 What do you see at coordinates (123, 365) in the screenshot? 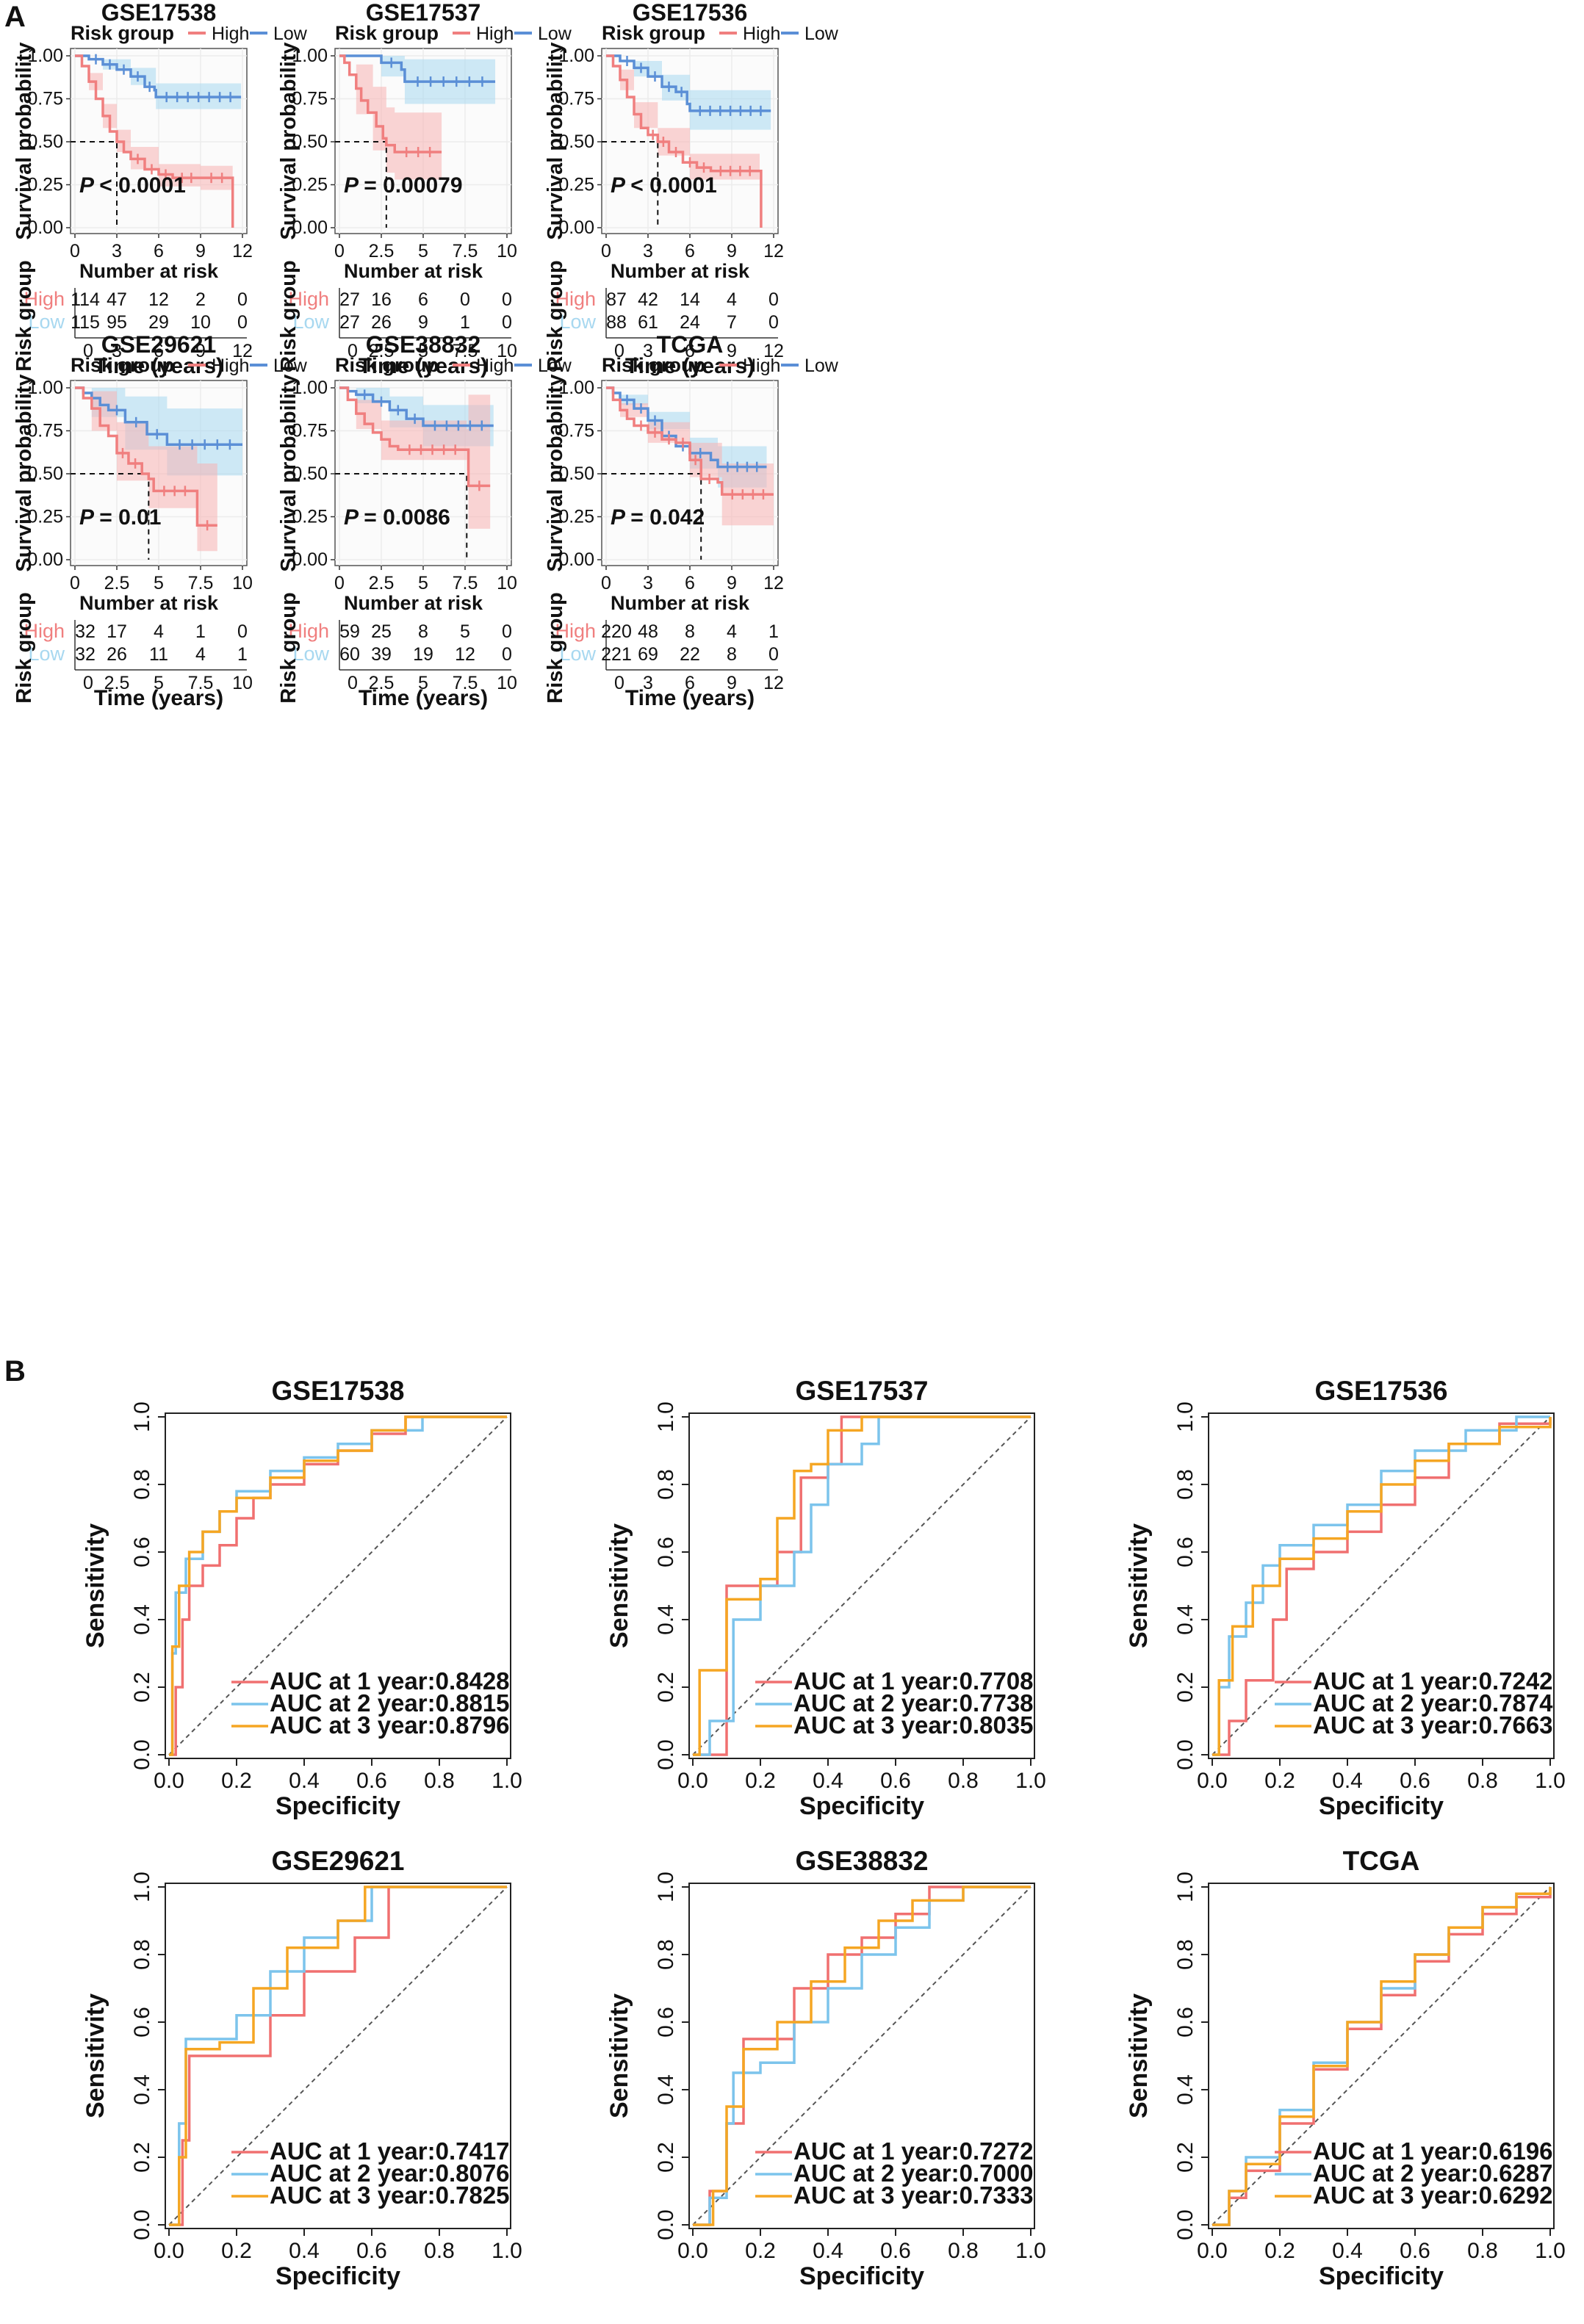
I see `legend-title: Risk group` at bounding box center [123, 365].